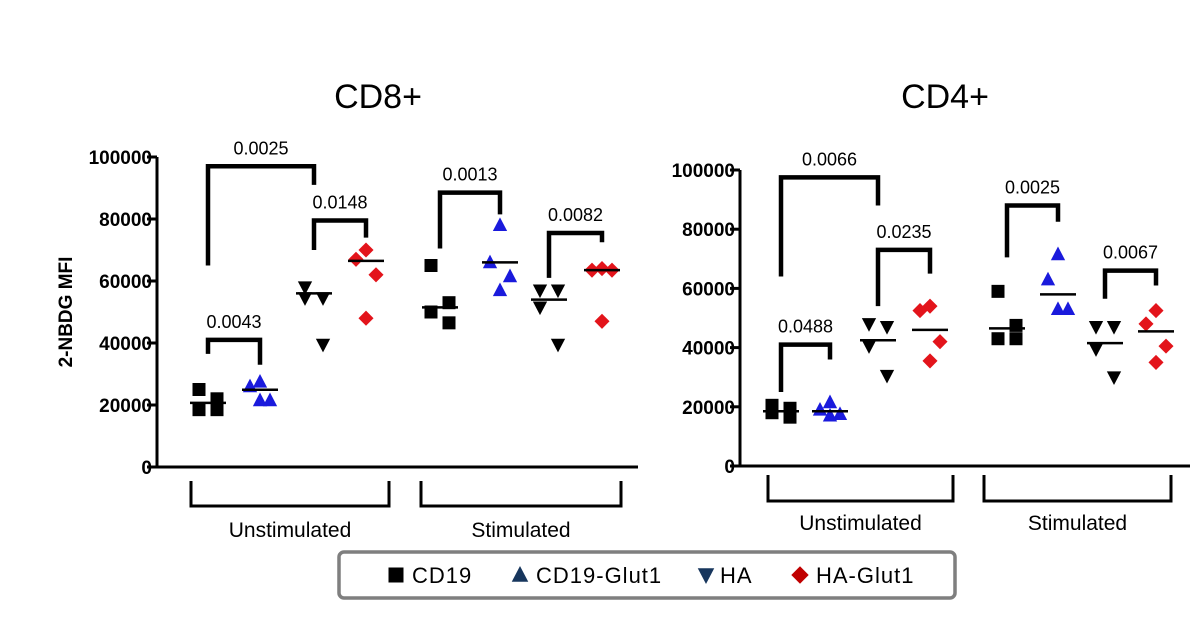  What do you see at coordinates (120, 158) in the screenshot?
I see `y-tick-label: 100000` at bounding box center [120, 158].